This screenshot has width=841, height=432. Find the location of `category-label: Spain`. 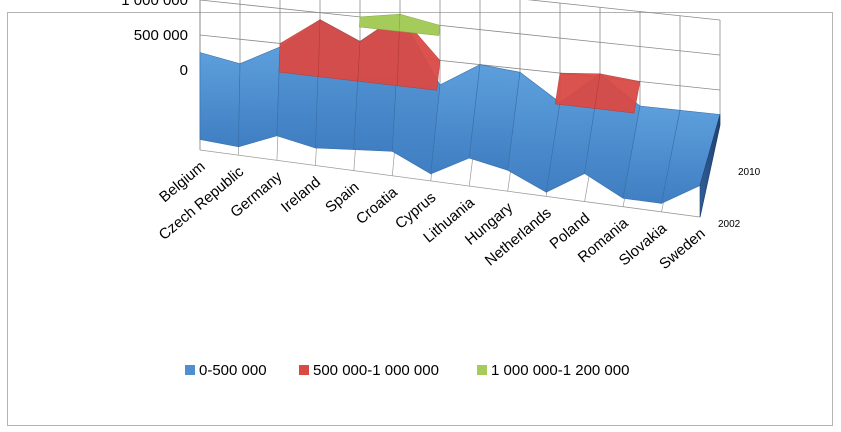

category-label: Spain is located at coordinates (342, 198).